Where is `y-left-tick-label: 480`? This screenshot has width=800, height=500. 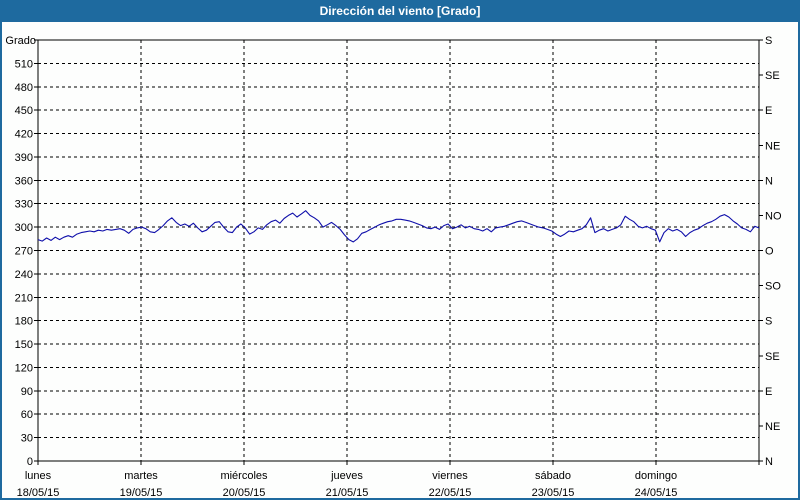 y-left-tick-label: 480 is located at coordinates (24, 88).